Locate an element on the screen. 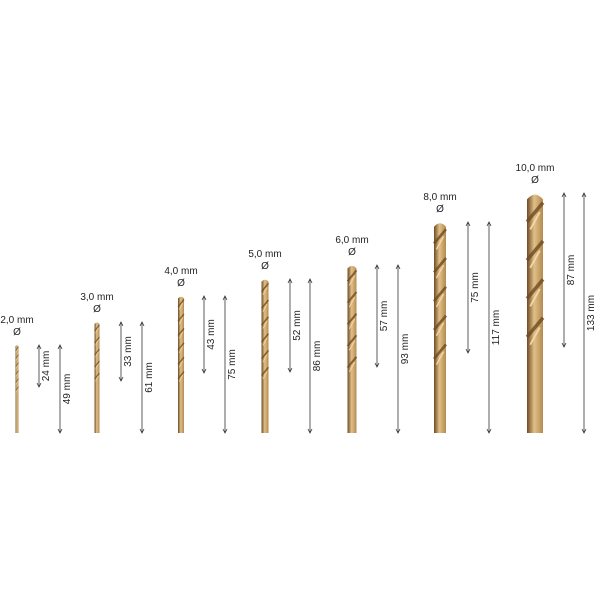 The image size is (600, 600). drill-bit-2: 3,0 mmØ is located at coordinates (97, 362).